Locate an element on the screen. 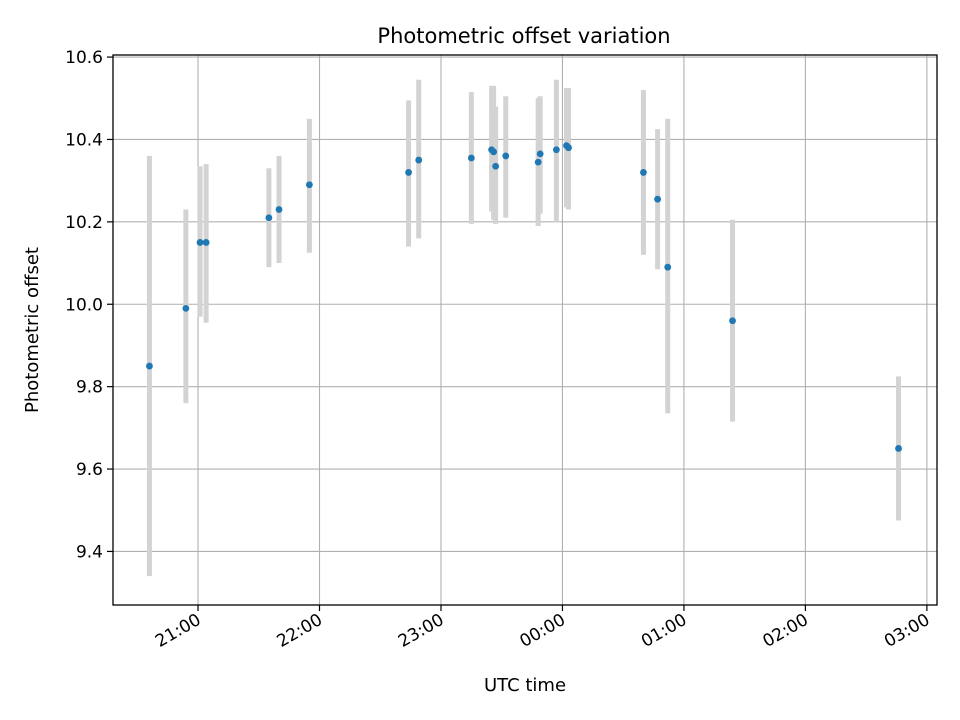  y-axis-label: Photometric offset is located at coordinates (32, 330).